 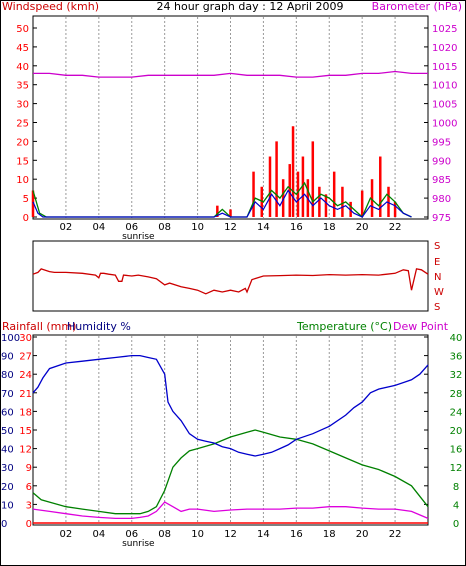 I want to click on direction-series, so click(x=230, y=281).